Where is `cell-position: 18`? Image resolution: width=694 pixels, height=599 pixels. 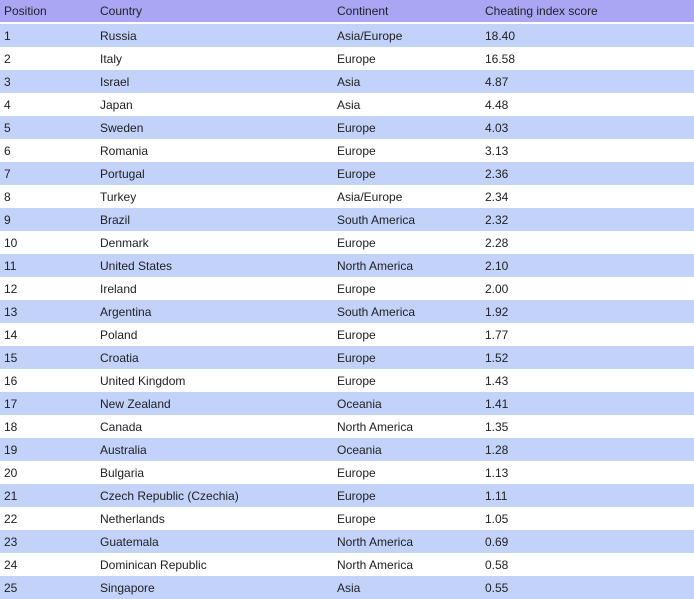 cell-position: 18 is located at coordinates (48, 426).